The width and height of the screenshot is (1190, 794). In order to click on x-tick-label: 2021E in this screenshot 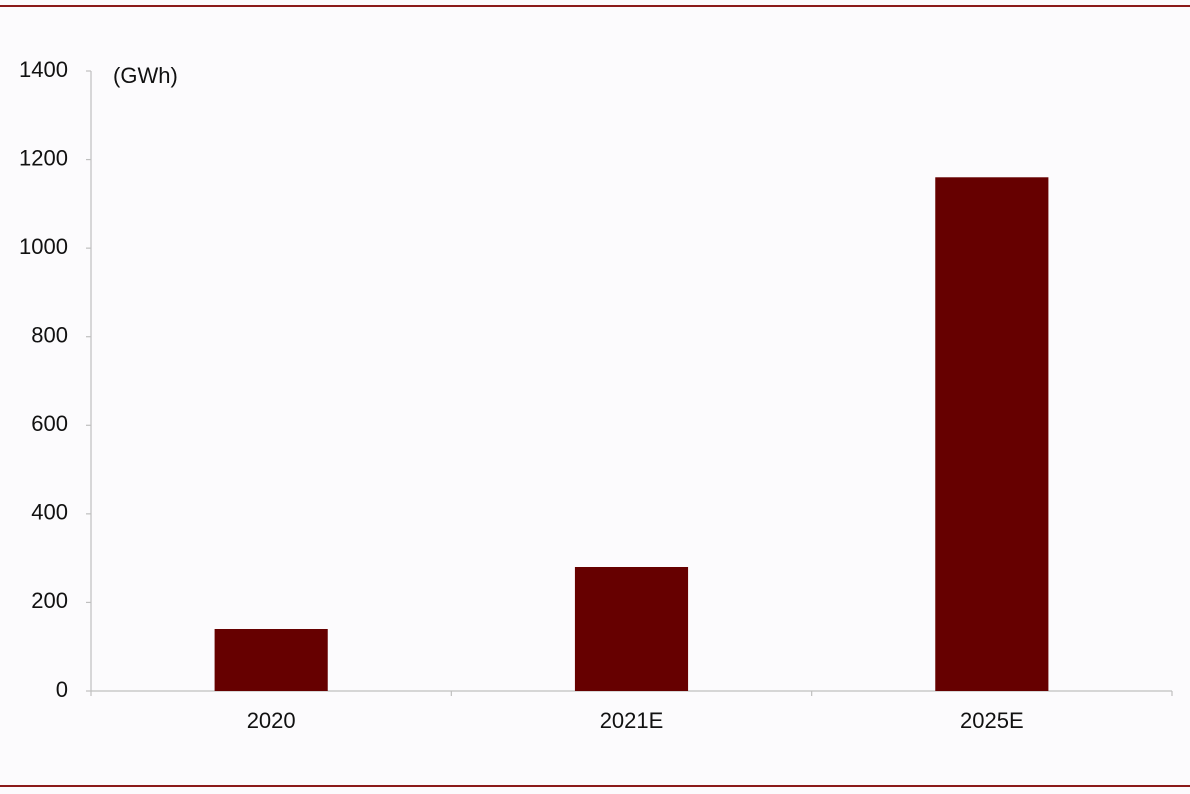, I will do `click(632, 720)`.